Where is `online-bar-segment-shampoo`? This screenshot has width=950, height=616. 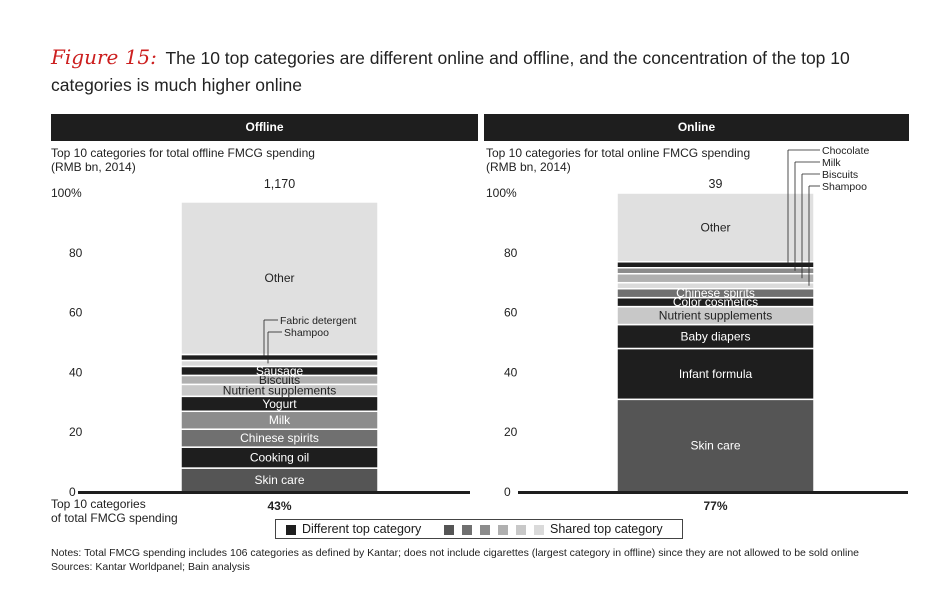
online-bar-segment-shampoo is located at coordinates (715, 285).